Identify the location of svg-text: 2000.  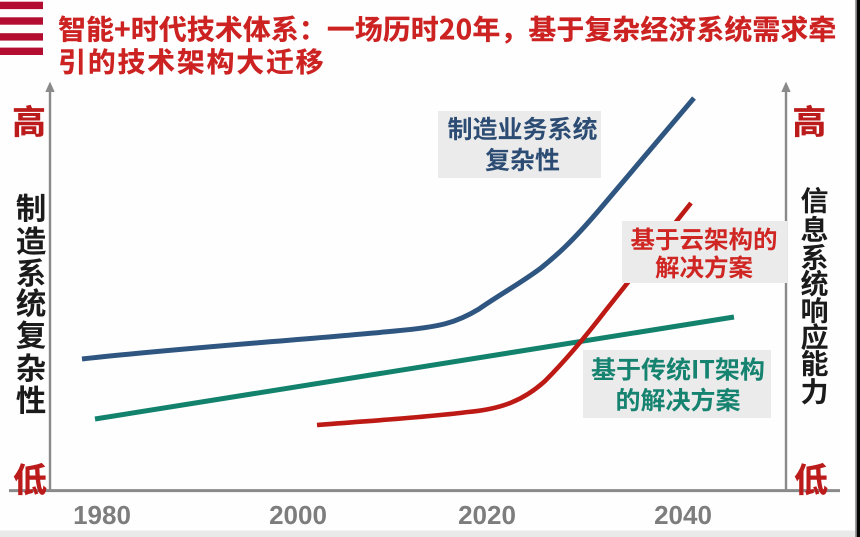
(298, 515).